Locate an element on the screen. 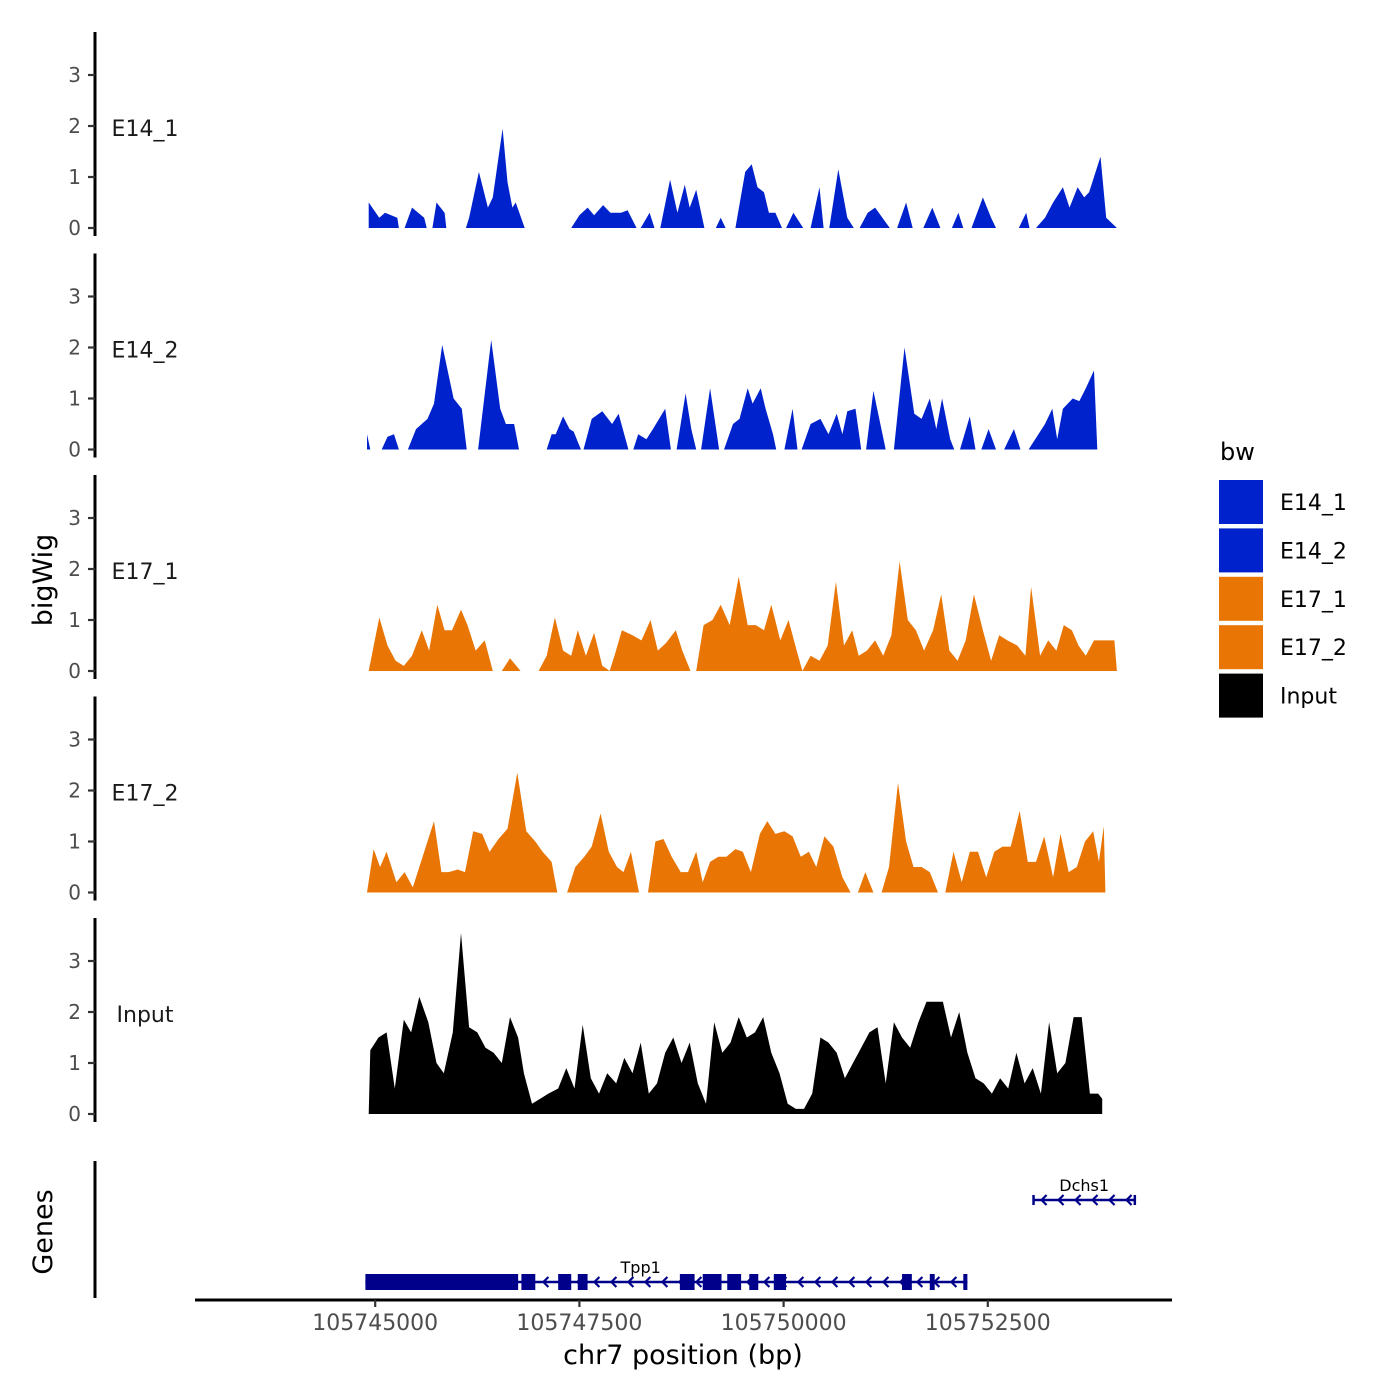 This screenshot has width=1400, height=1400. x-axis-title: chr7 position (bp) is located at coordinates (683, 1355).